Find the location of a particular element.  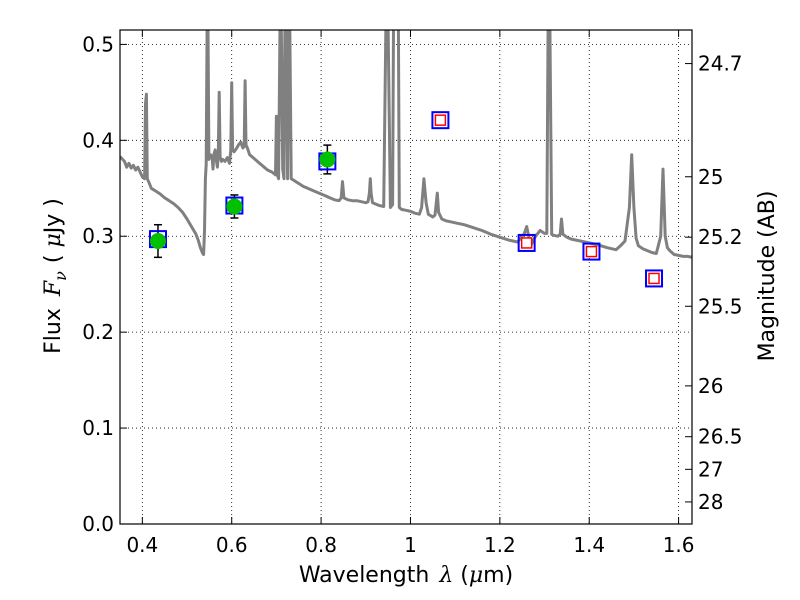

x-tick-label: 1.6 is located at coordinates (679, 545).